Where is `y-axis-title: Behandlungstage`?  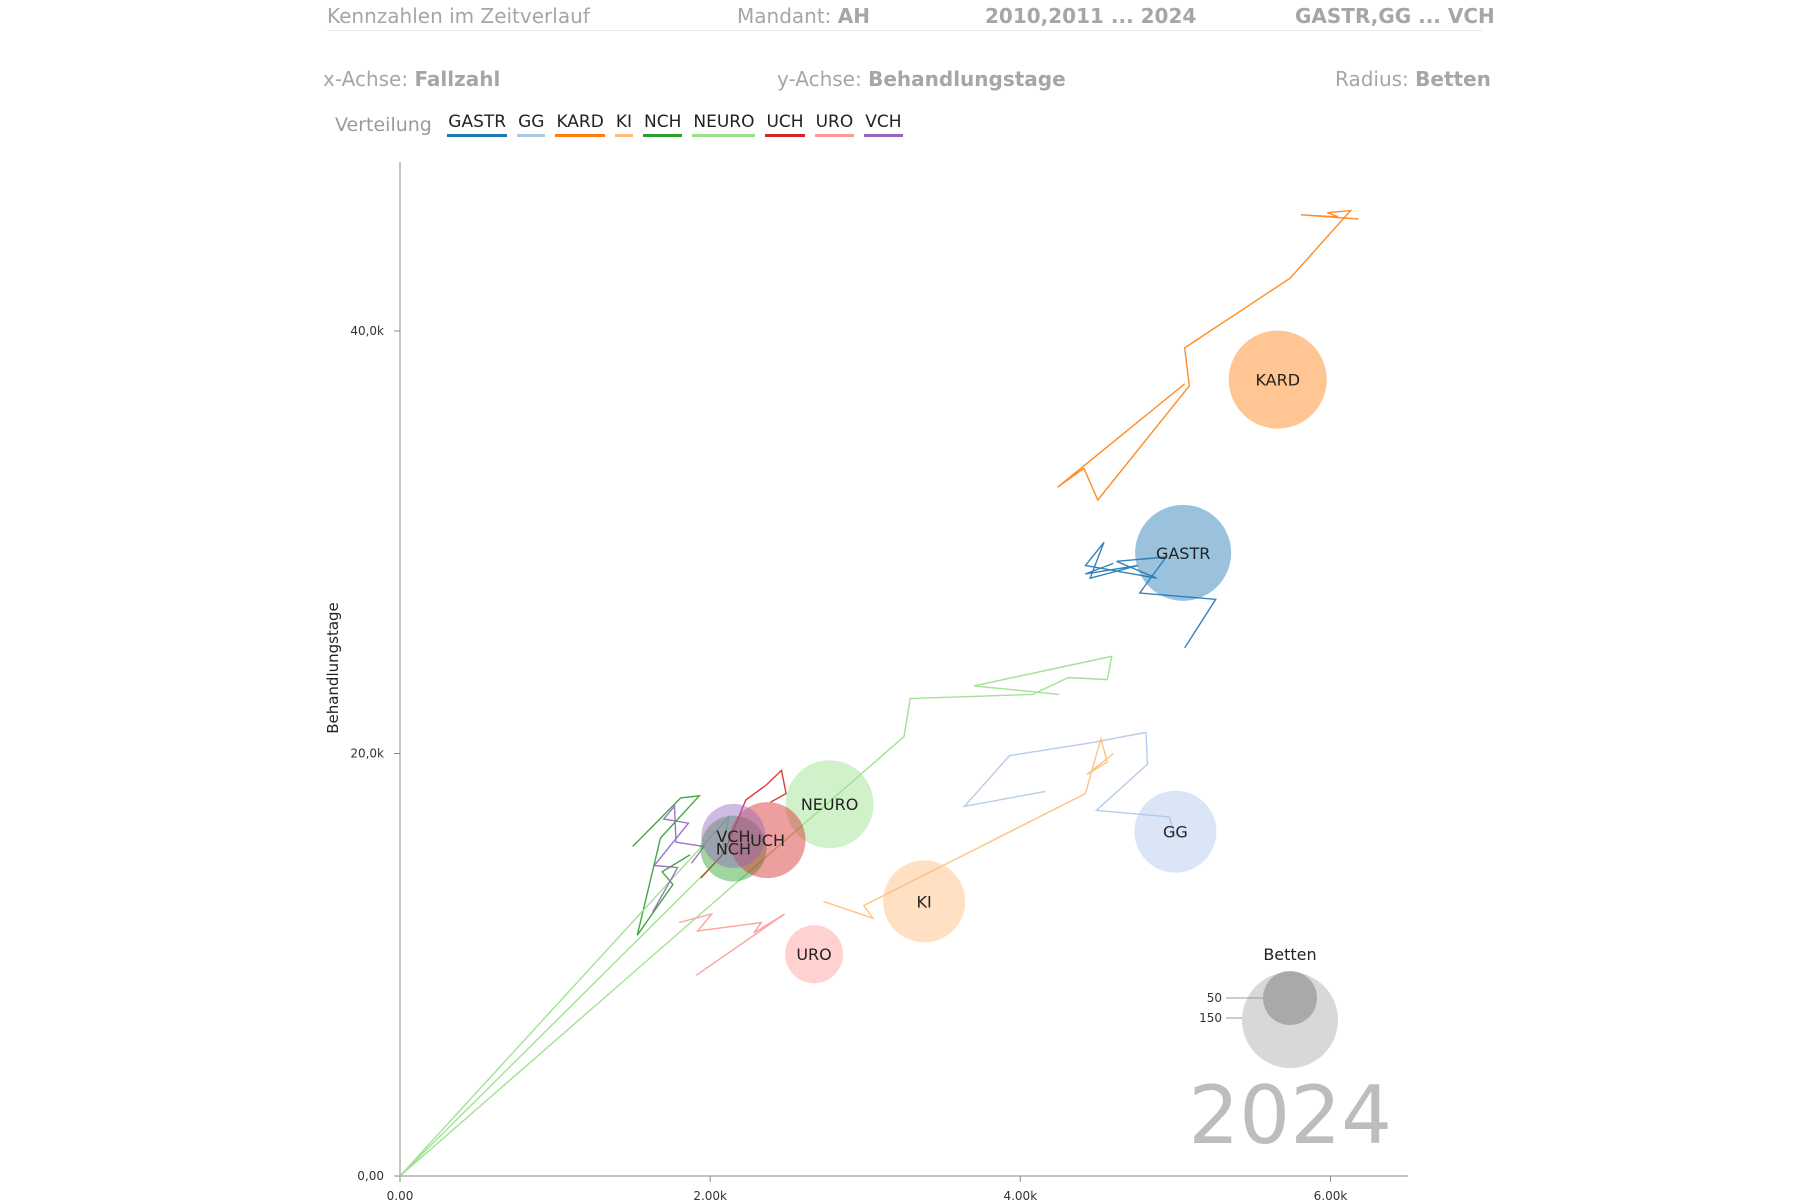 y-axis-title: Behandlungstage is located at coordinates (333, 668).